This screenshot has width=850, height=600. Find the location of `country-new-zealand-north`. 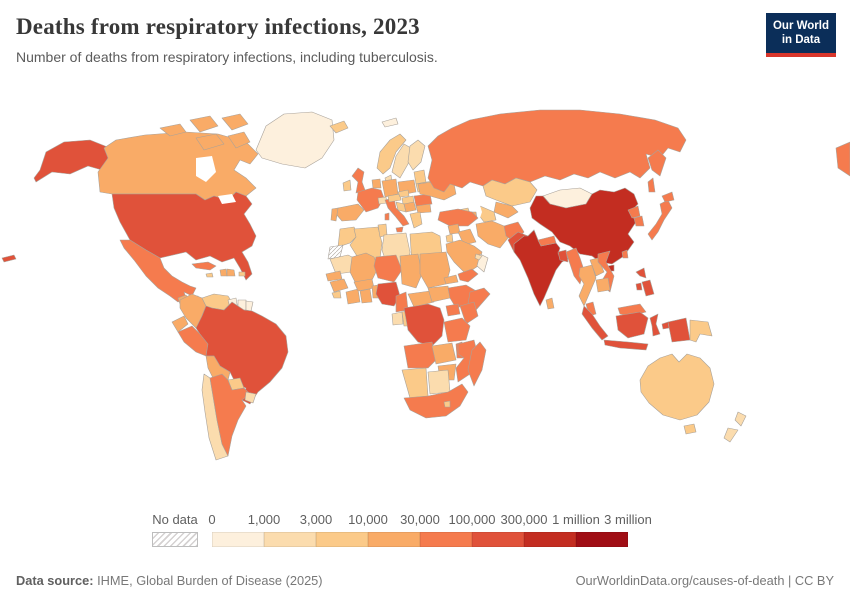

country-new-zealand-north is located at coordinates (740, 419).